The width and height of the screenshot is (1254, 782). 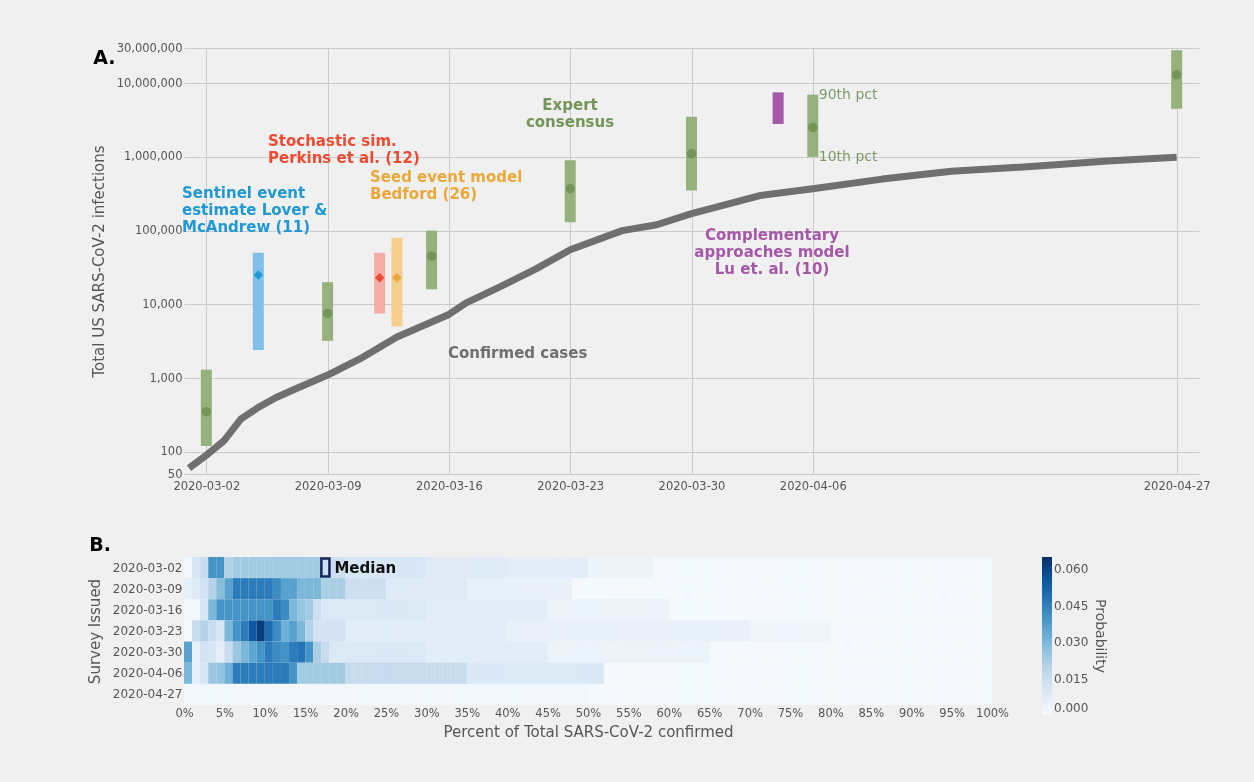 What do you see at coordinates (1071, 708) in the screenshot?
I see `color-bar-label: 0.000` at bounding box center [1071, 708].